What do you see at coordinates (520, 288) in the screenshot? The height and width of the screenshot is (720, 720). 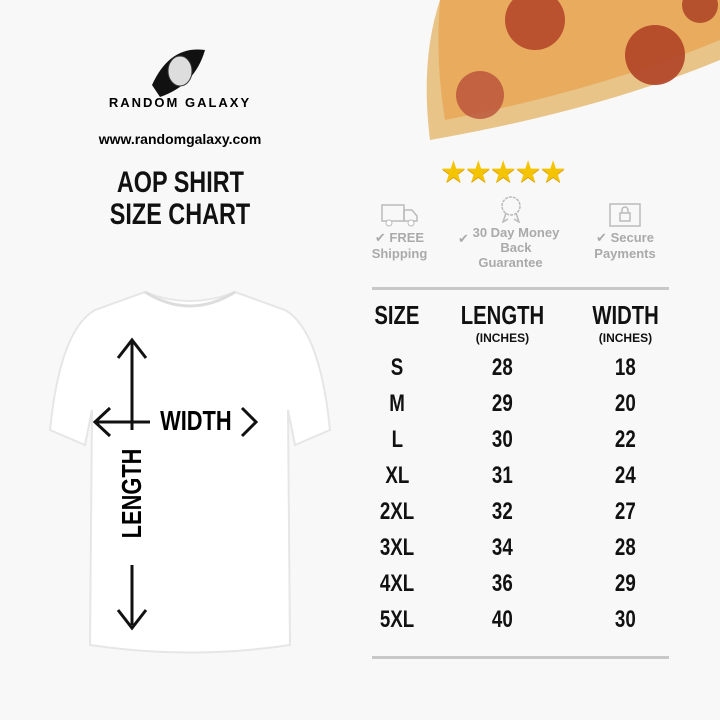 I see `table-top-rule` at bounding box center [520, 288].